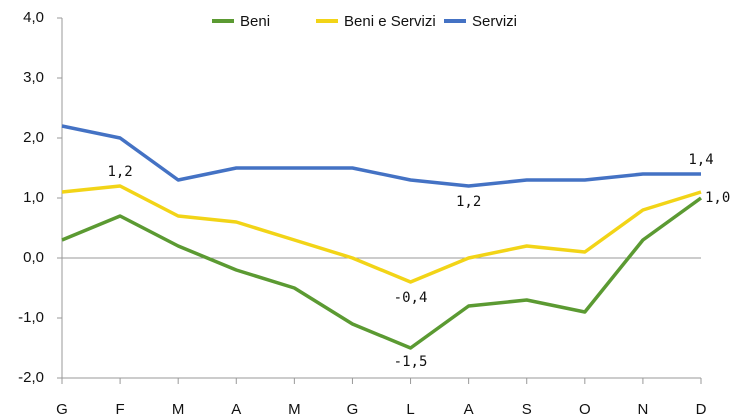  Describe the element at coordinates (700, 160) in the screenshot. I see `data-label: 1,4` at that location.